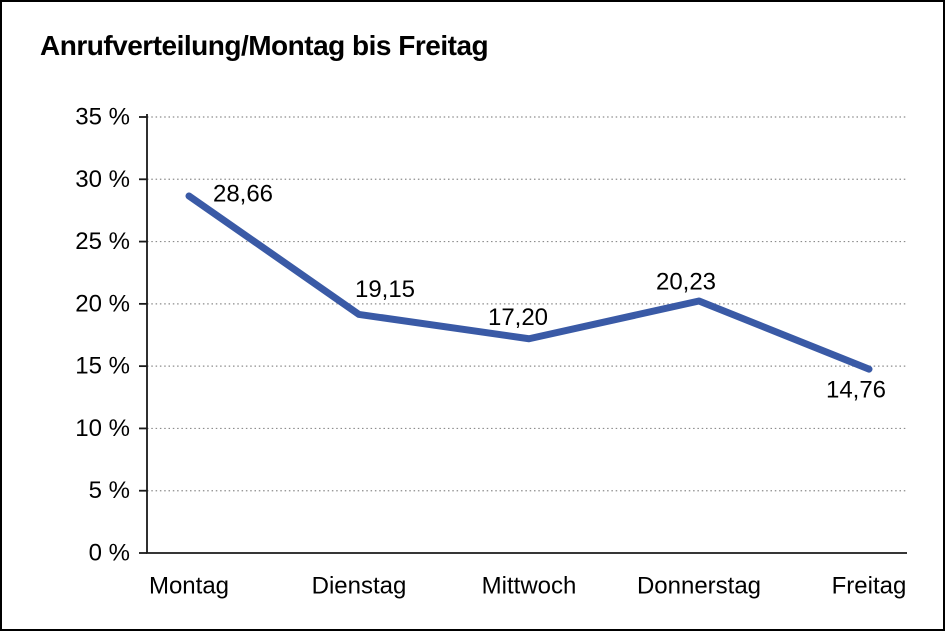  Describe the element at coordinates (869, 586) in the screenshot. I see `x-tick-label: Freitag` at that location.